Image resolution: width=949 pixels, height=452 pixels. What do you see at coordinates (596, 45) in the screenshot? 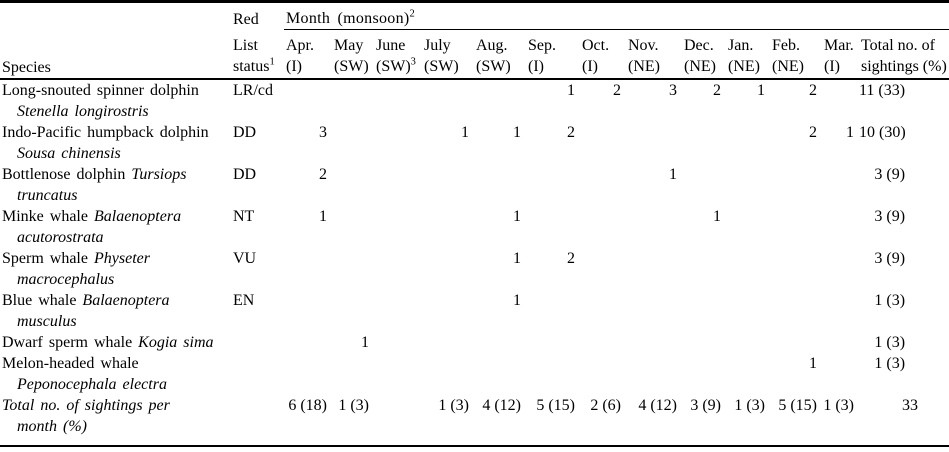
I see `month-abbr: Oct.` at bounding box center [596, 45].